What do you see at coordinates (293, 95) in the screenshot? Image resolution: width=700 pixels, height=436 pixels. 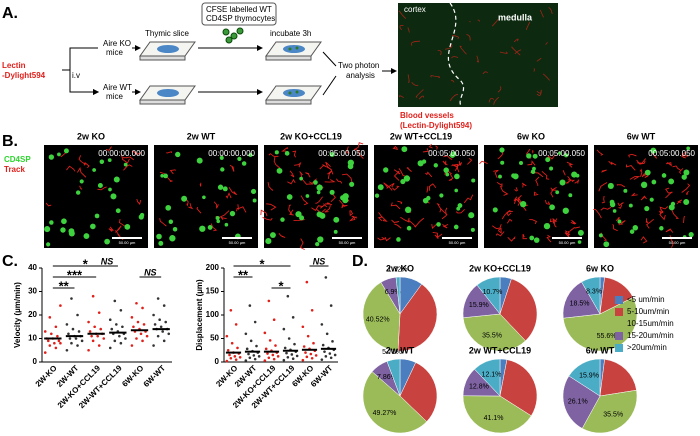 I see `slice` at bounding box center [293, 95].